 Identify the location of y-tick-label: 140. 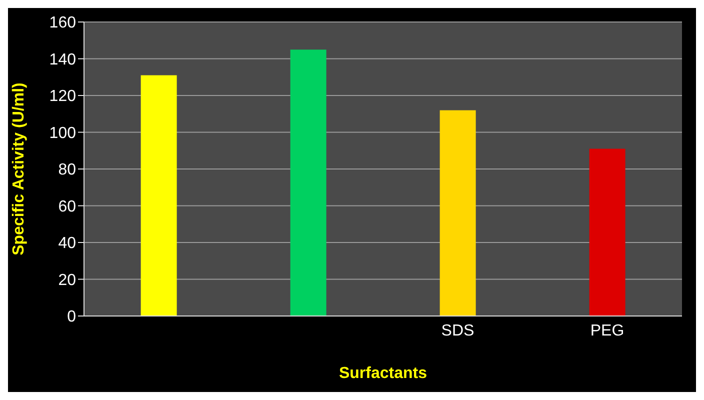
(62, 59).